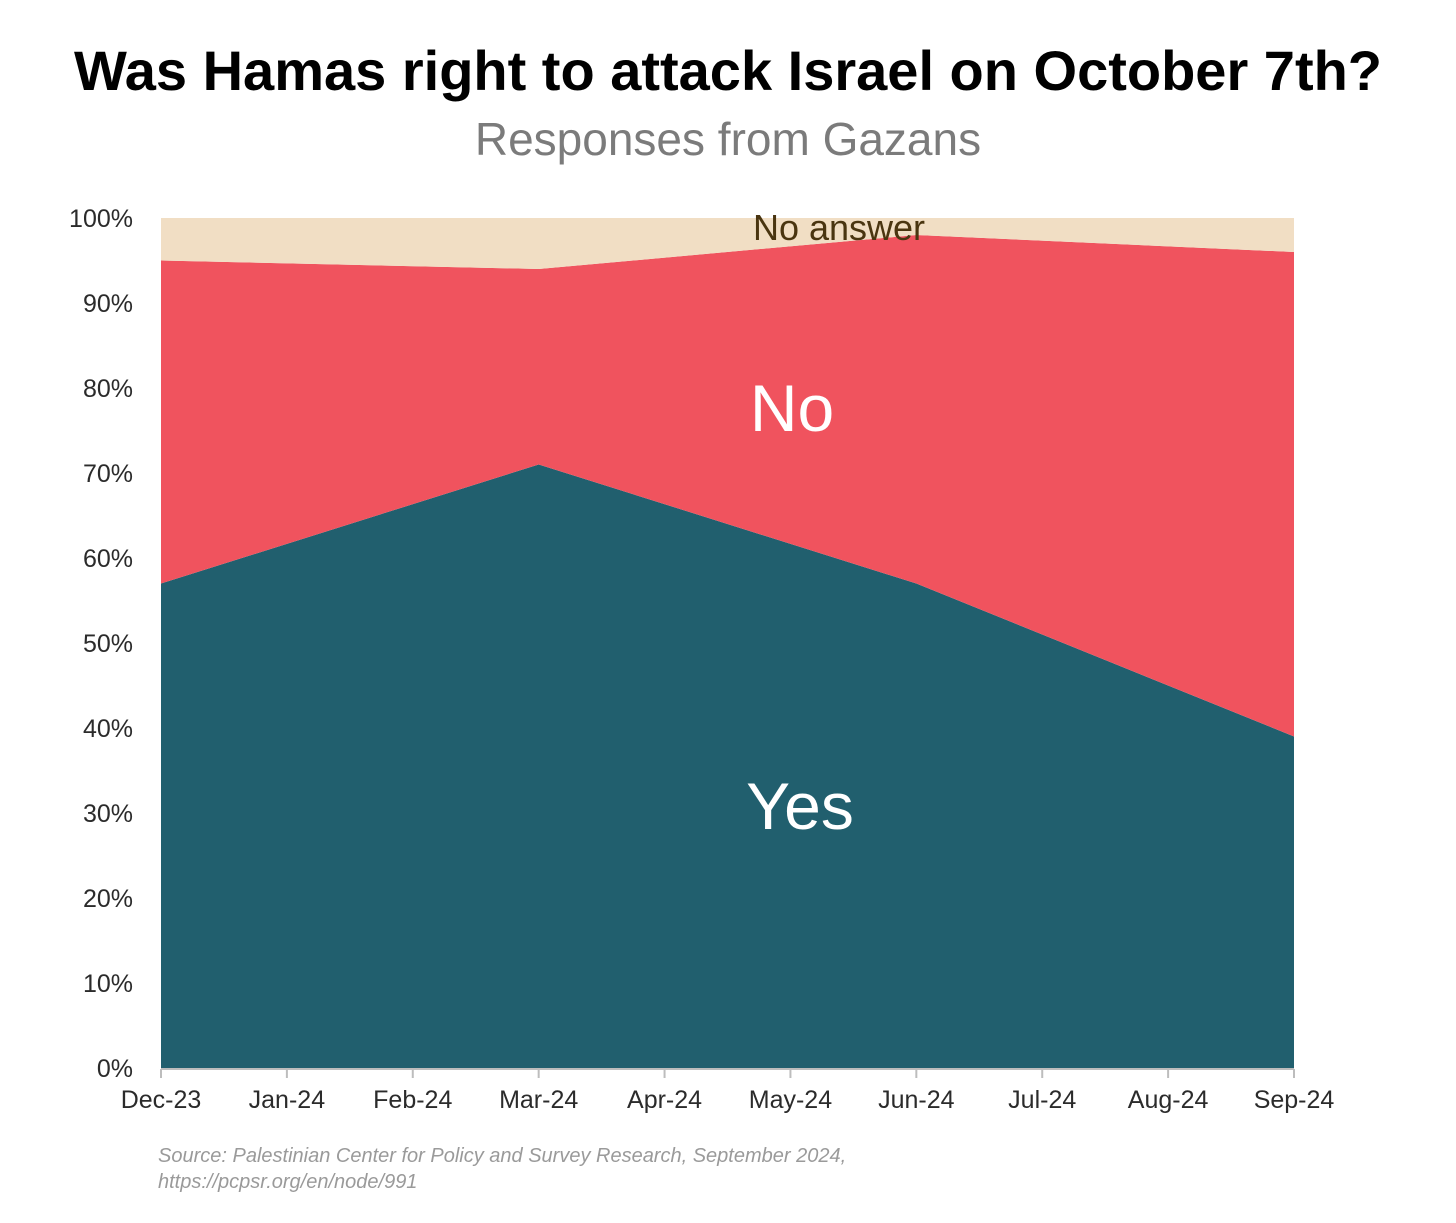  Describe the element at coordinates (108, 729) in the screenshot. I see `y-tick-label: 40%` at that location.